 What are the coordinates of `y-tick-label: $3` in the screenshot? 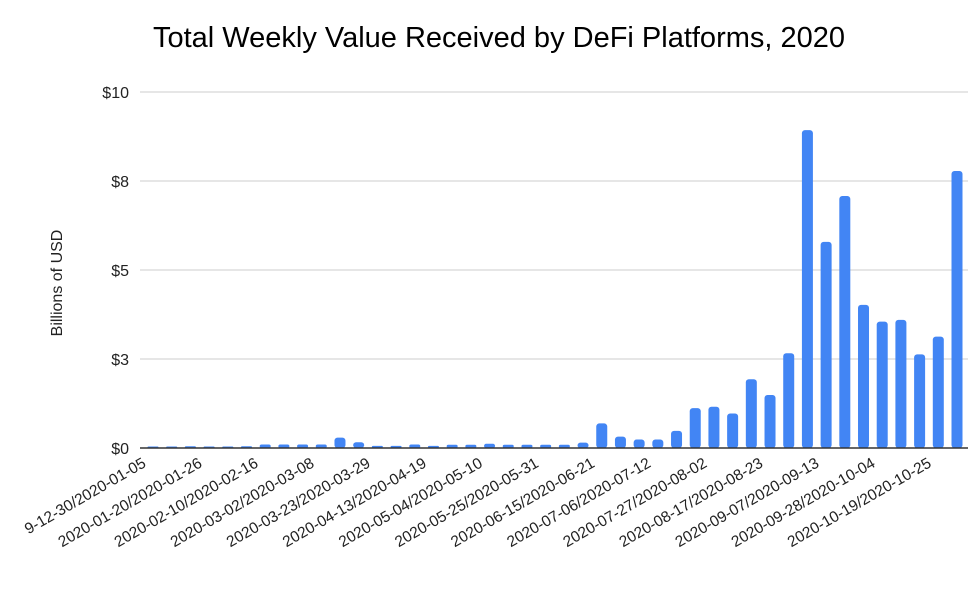 It's located at (120, 360).